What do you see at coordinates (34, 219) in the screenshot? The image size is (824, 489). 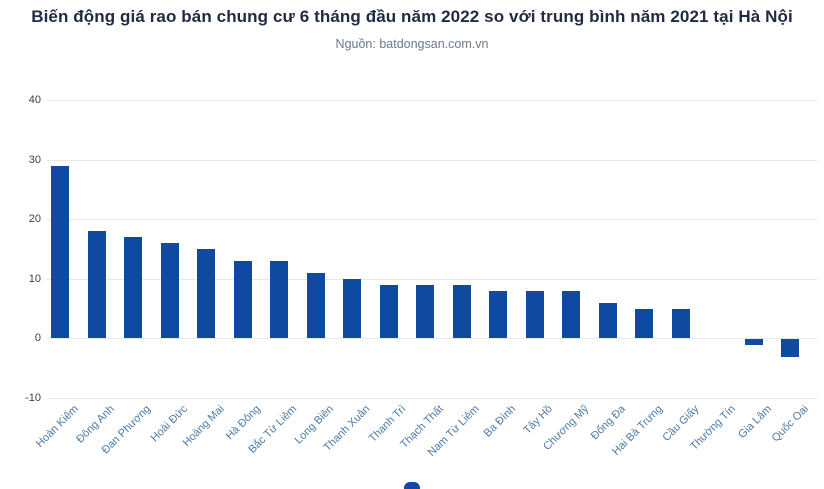 I see `y-tick-label: 20` at bounding box center [34, 219].